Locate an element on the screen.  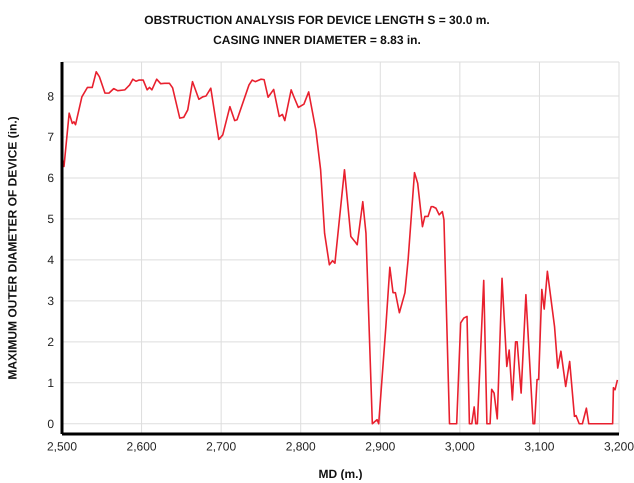
x-tick-label: 2,700 is located at coordinates (221, 447).